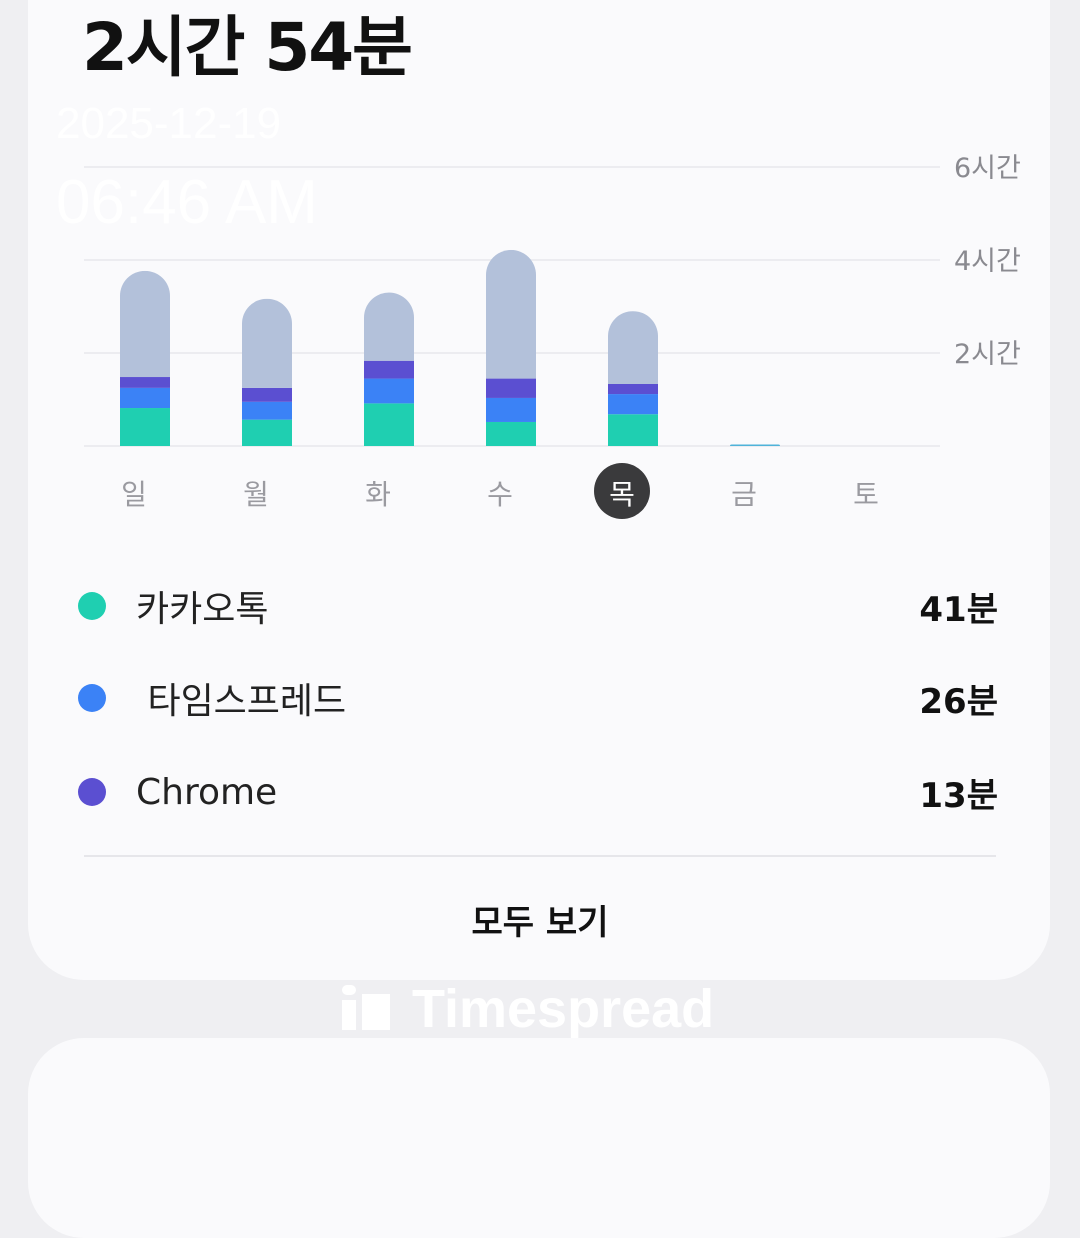 The height and width of the screenshot is (1238, 1080). I want to click on selected-day-indicator, so click(622, 491).